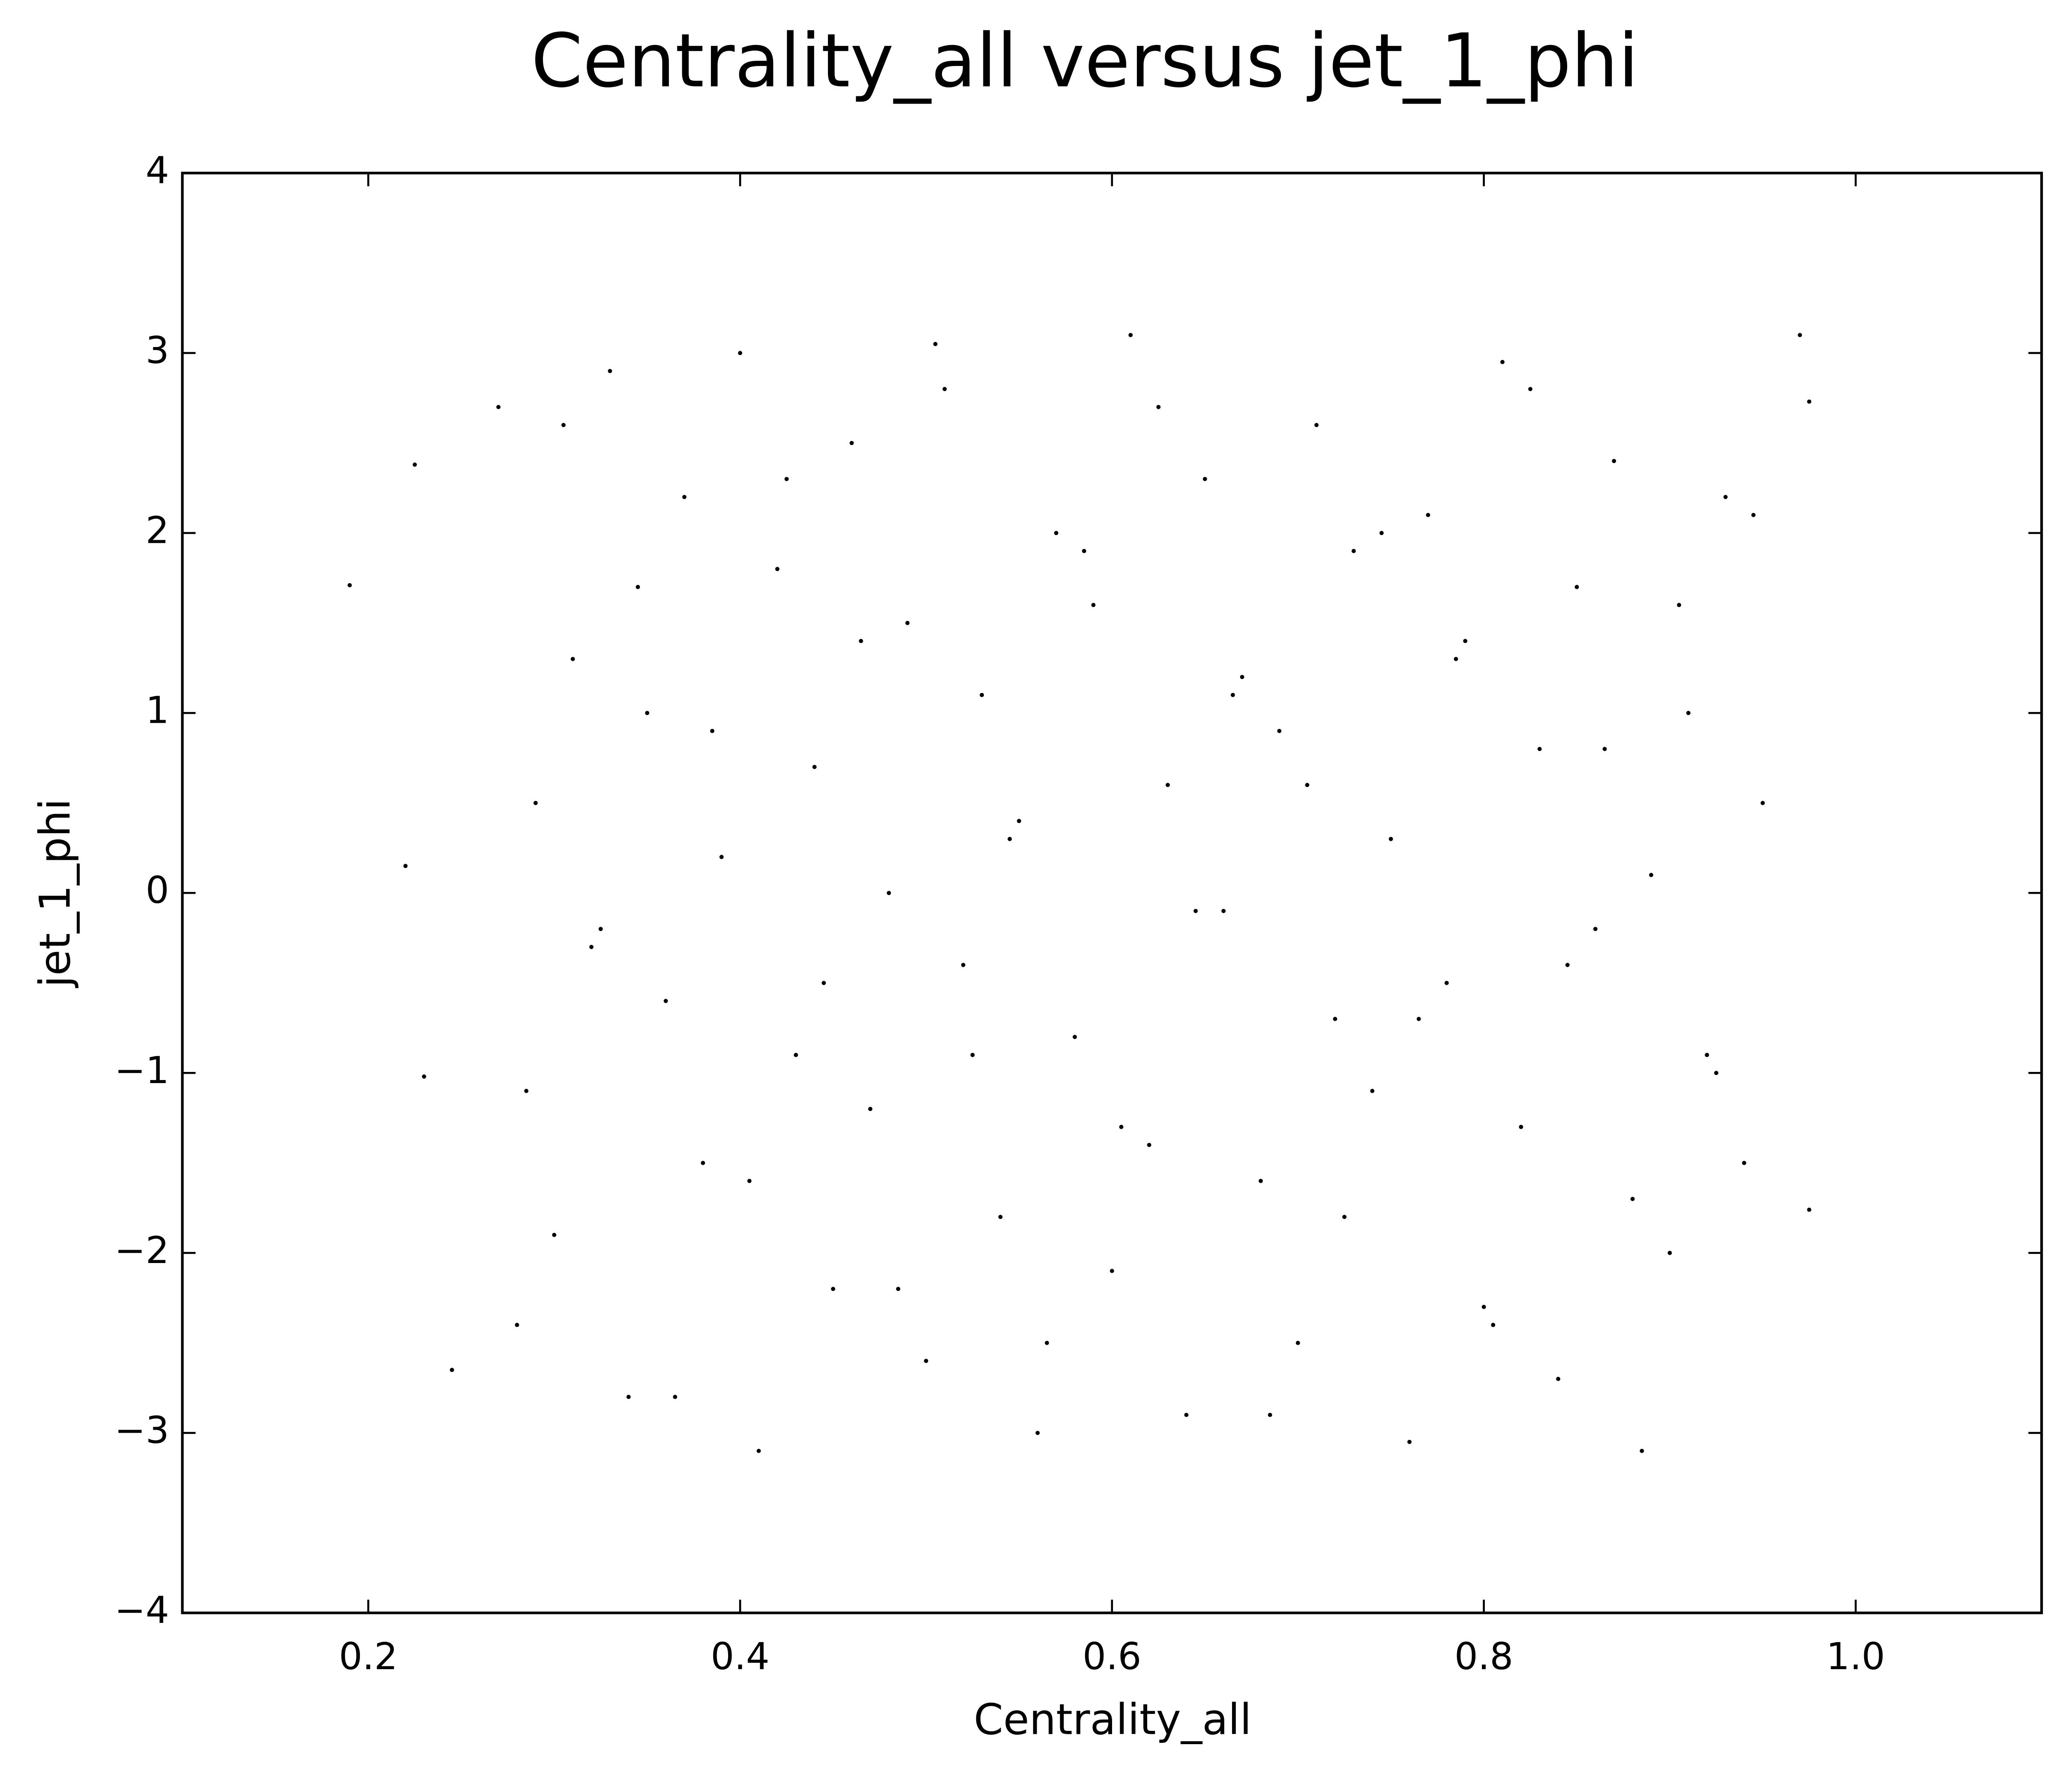  What do you see at coordinates (1112, 1719) in the screenshot?
I see `x-axis-label: Centrality_all` at bounding box center [1112, 1719].